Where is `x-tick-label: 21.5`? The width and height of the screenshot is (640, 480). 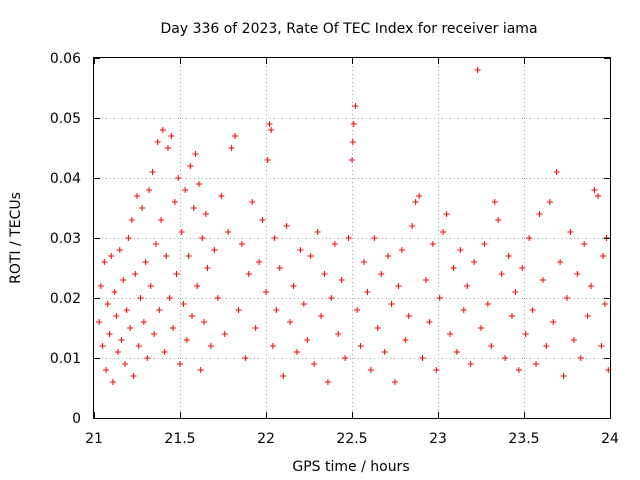
x-tick-label: 21.5 is located at coordinates (179, 439).